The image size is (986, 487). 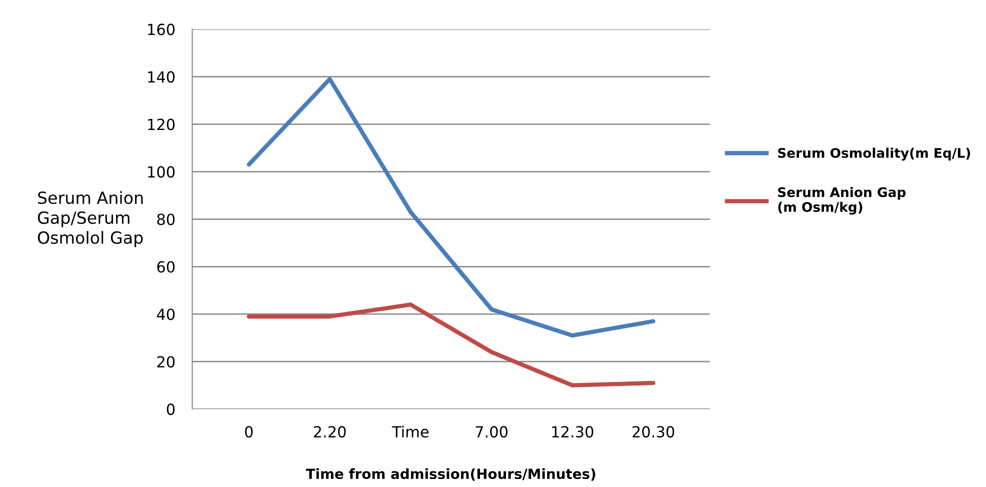 What do you see at coordinates (90, 219) in the screenshot?
I see `y-axis-title: Serum Anion Gap/Serum Osmolol Gap` at bounding box center [90, 219].